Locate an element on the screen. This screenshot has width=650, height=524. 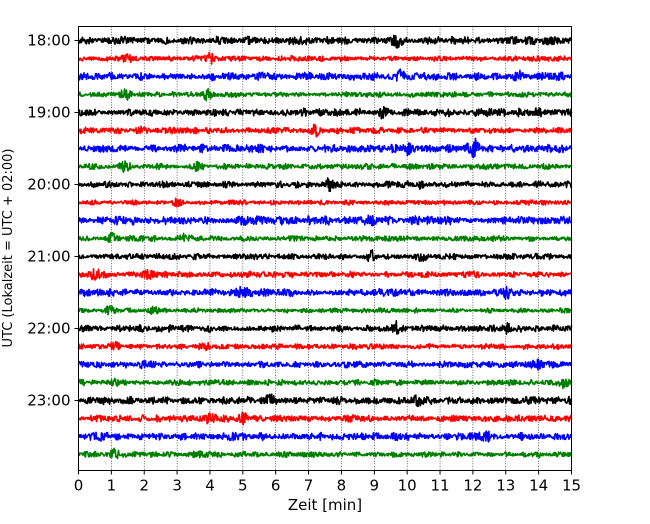
x-tick-label: 8 is located at coordinates (342, 486).